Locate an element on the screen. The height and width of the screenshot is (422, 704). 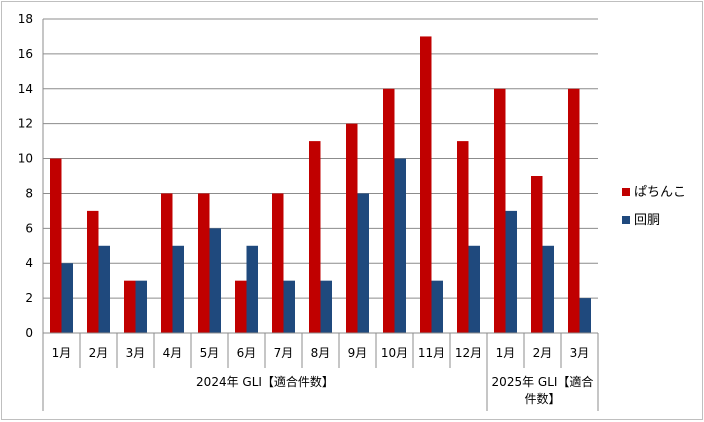
y-tick-label: 8 is located at coordinates (29, 193).